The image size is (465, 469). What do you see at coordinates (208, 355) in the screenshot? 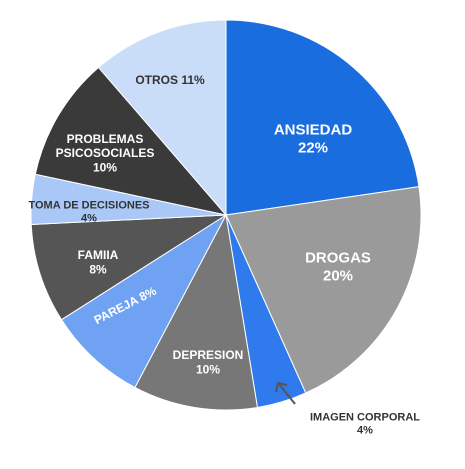
I see `slice-name-depresion: DEPRESION` at bounding box center [208, 355].